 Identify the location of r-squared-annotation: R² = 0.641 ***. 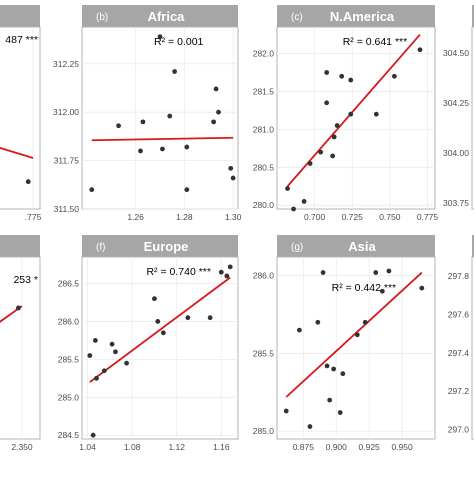
(375, 42).